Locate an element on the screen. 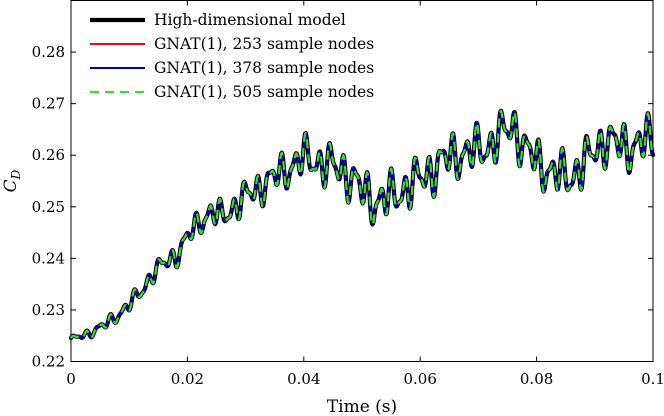  x-axis-label: Time (s) is located at coordinates (362, 406).